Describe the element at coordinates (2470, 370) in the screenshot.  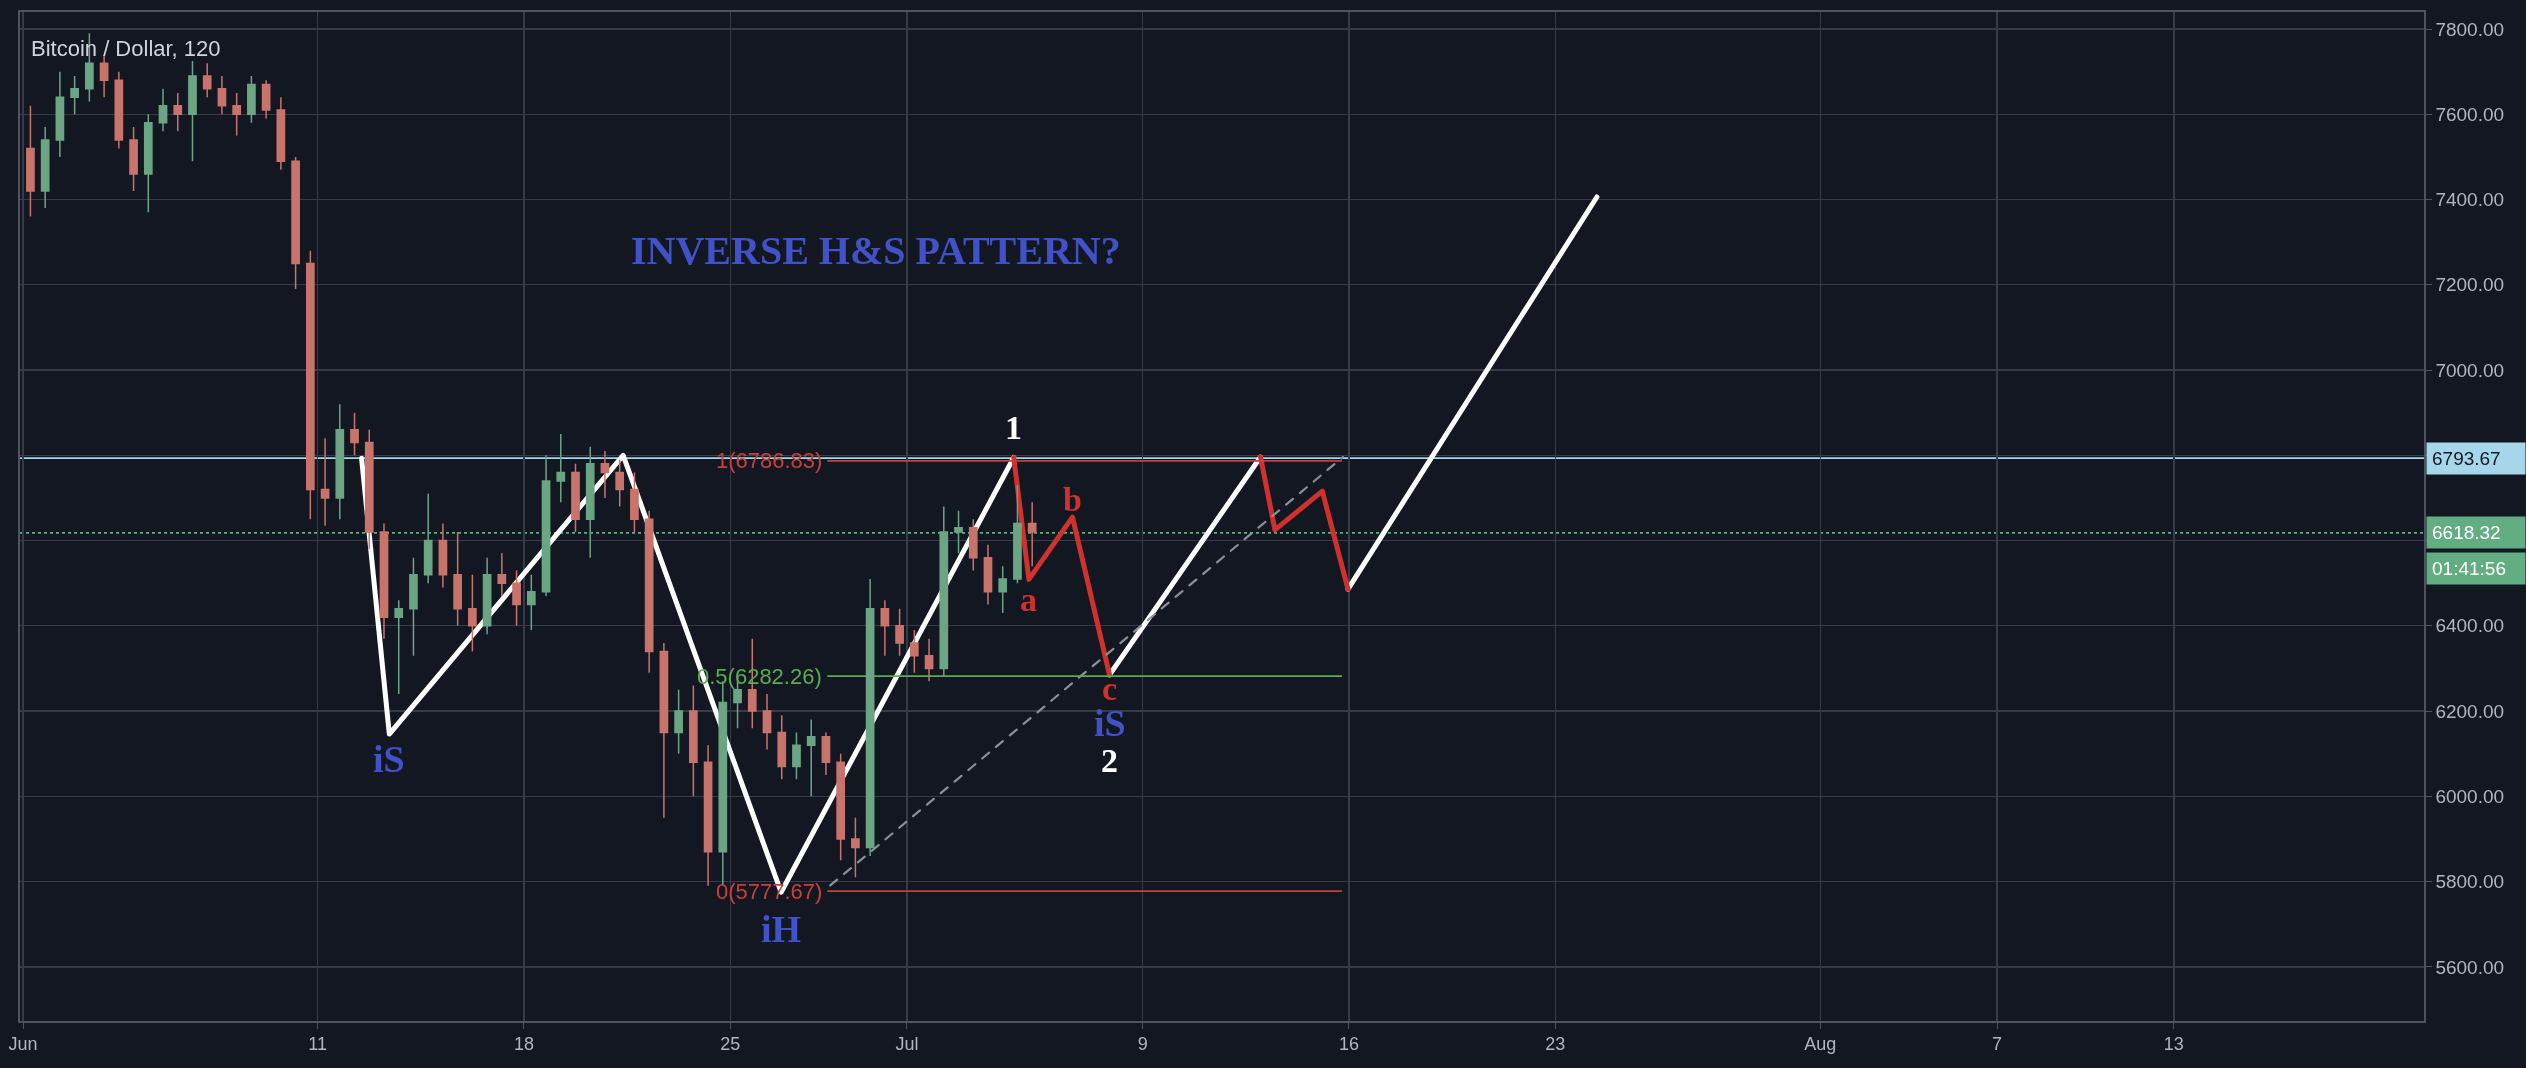
I see `y-tick-label: 7000.00` at that location.